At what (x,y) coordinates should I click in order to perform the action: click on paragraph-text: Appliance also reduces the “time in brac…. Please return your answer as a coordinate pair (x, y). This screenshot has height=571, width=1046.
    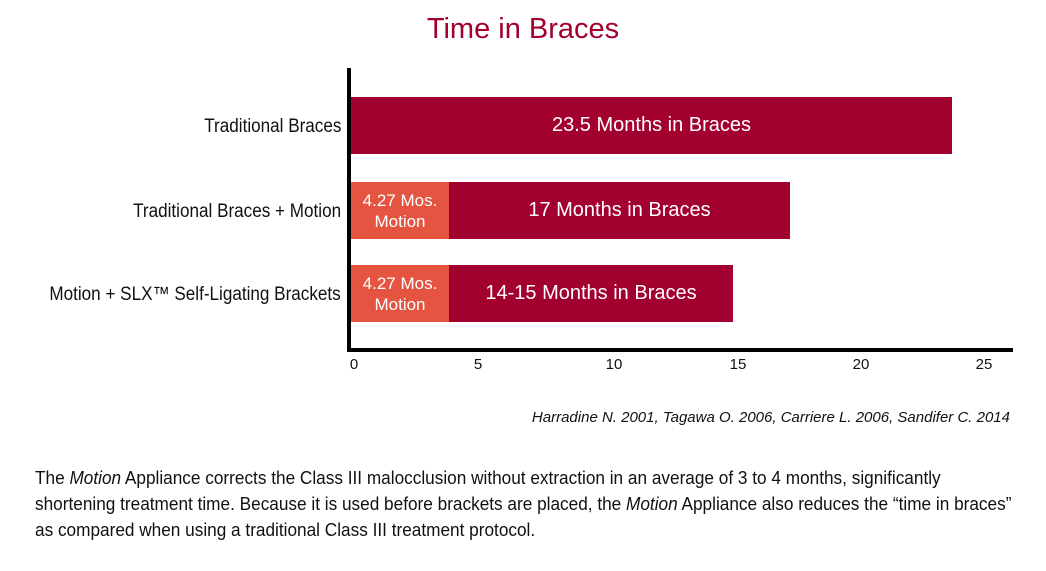
    Looking at the image, I should click on (523, 516).